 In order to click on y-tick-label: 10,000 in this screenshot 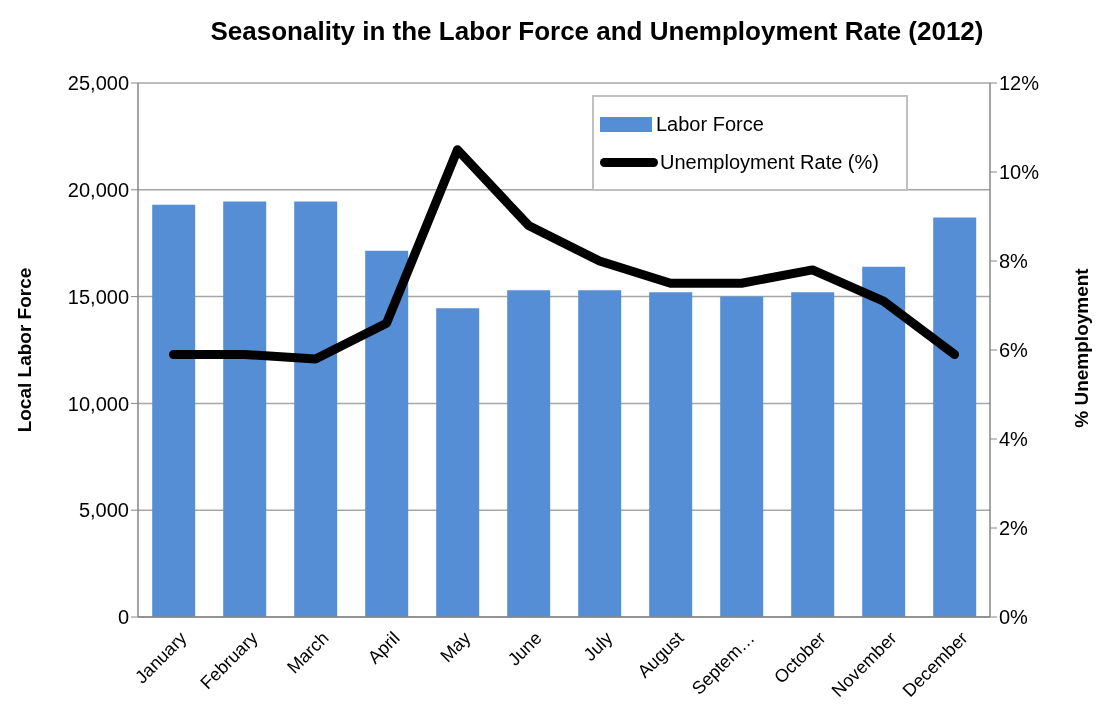, I will do `click(98, 403)`.